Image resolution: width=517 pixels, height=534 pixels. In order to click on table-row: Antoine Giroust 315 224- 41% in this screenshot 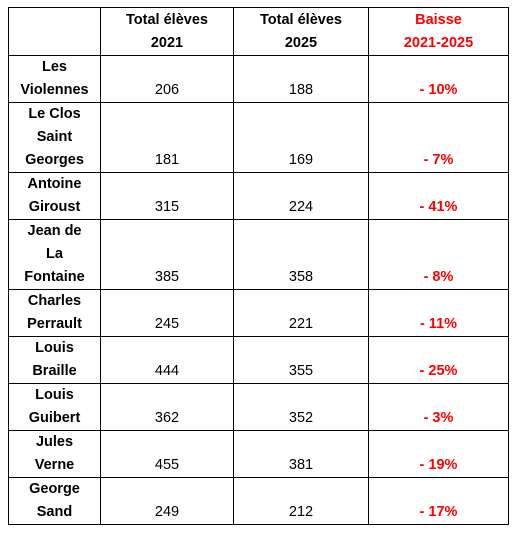, I will do `click(258, 196)`.